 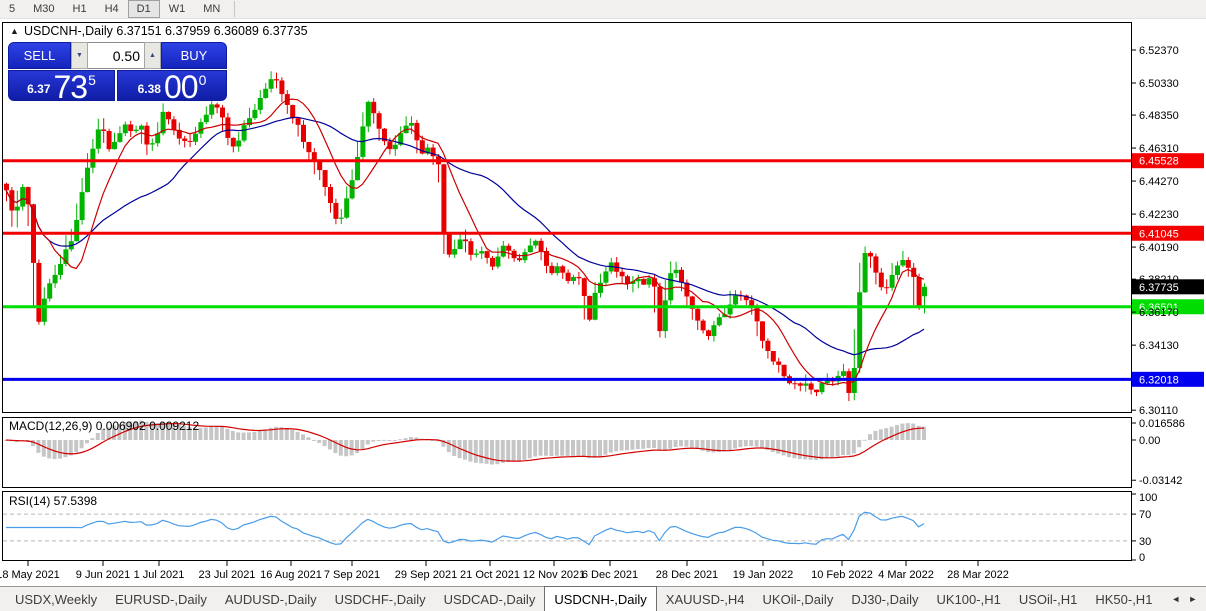 I want to click on up-arrow-icon: ▲, so click(x=152, y=55).